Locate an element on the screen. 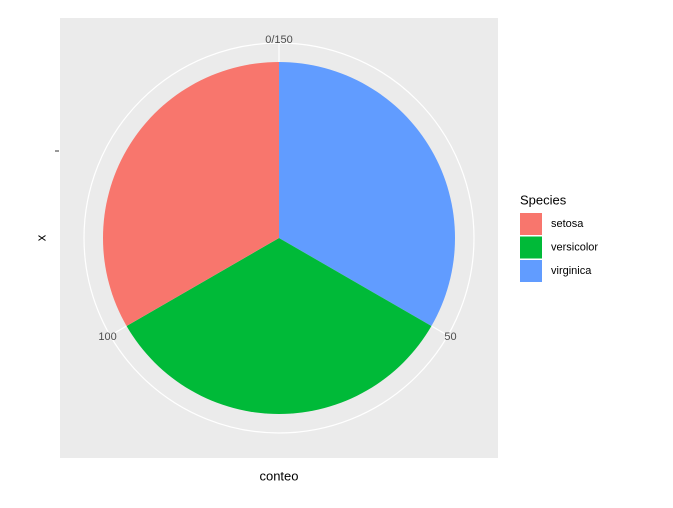  legend-label: versicolor is located at coordinates (574, 247).